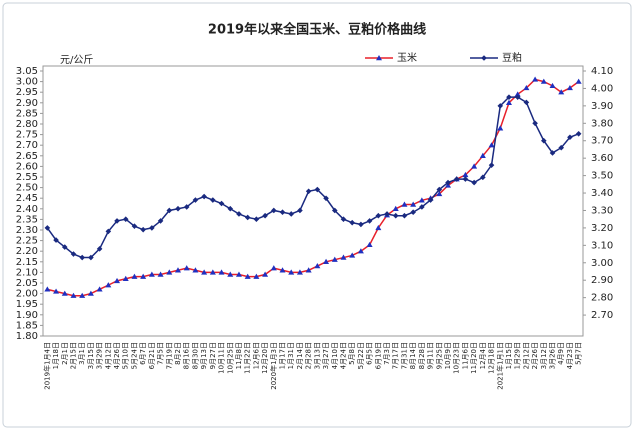 The height and width of the screenshot is (430, 634). What do you see at coordinates (46, 366) in the screenshot?
I see `x-tick-label: 2019年1月4日` at bounding box center [46, 366].